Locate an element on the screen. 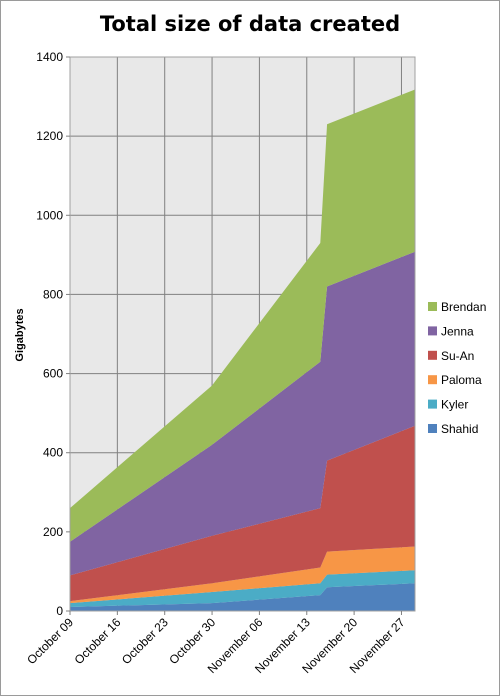 The width and height of the screenshot is (500, 696). y-tick-label: 800 is located at coordinates (53, 294).